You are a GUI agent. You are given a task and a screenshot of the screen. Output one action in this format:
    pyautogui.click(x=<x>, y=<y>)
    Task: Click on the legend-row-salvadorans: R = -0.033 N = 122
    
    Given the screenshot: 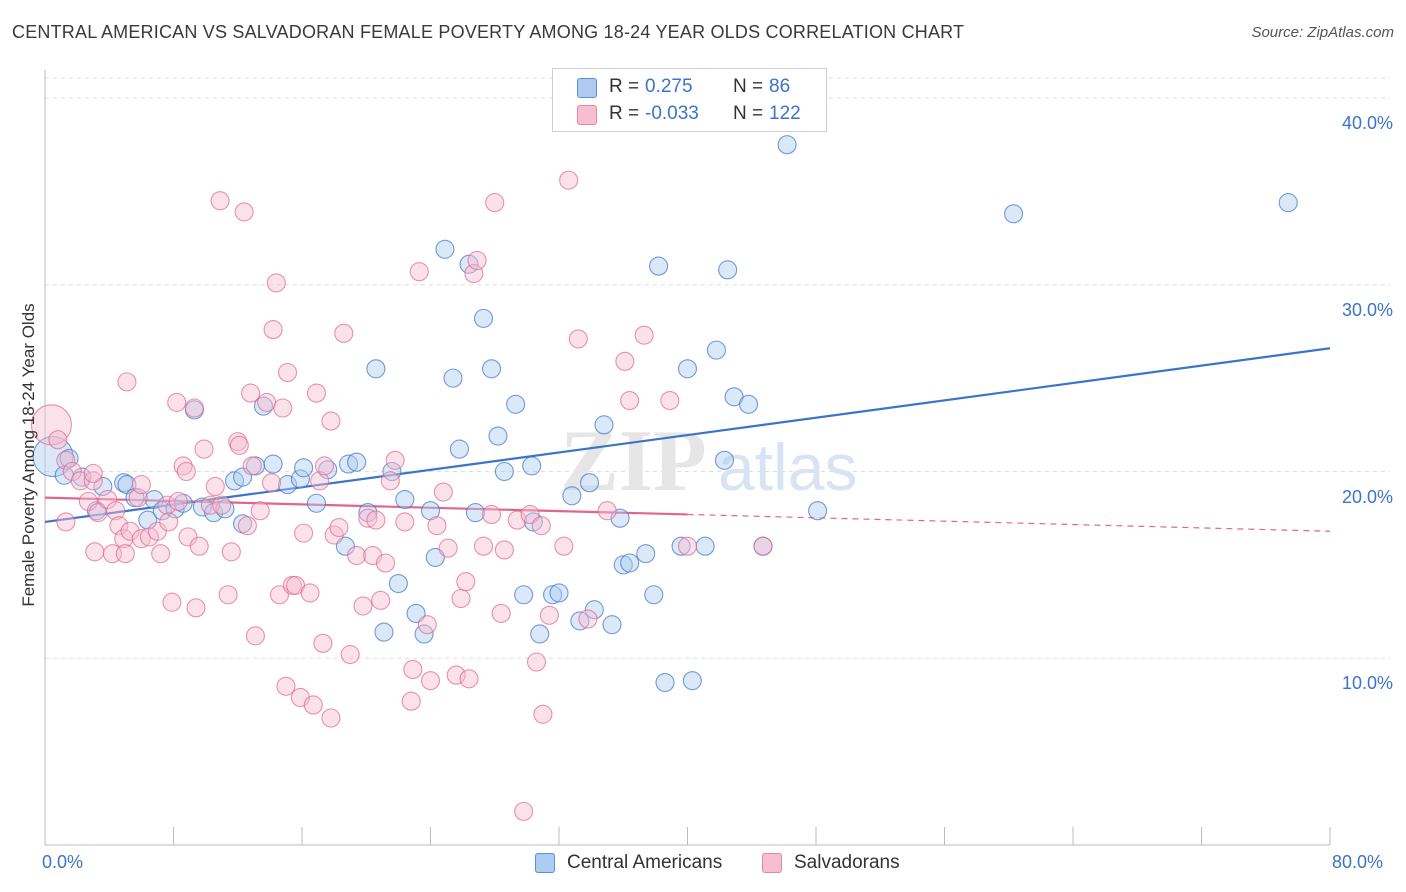 What is the action you would take?
    pyautogui.click(x=689, y=114)
    